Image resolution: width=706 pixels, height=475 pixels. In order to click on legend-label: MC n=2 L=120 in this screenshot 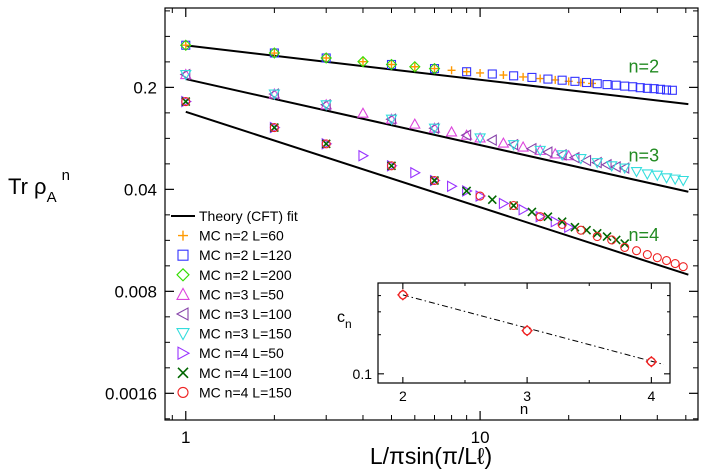, I will do `click(245, 255)`.